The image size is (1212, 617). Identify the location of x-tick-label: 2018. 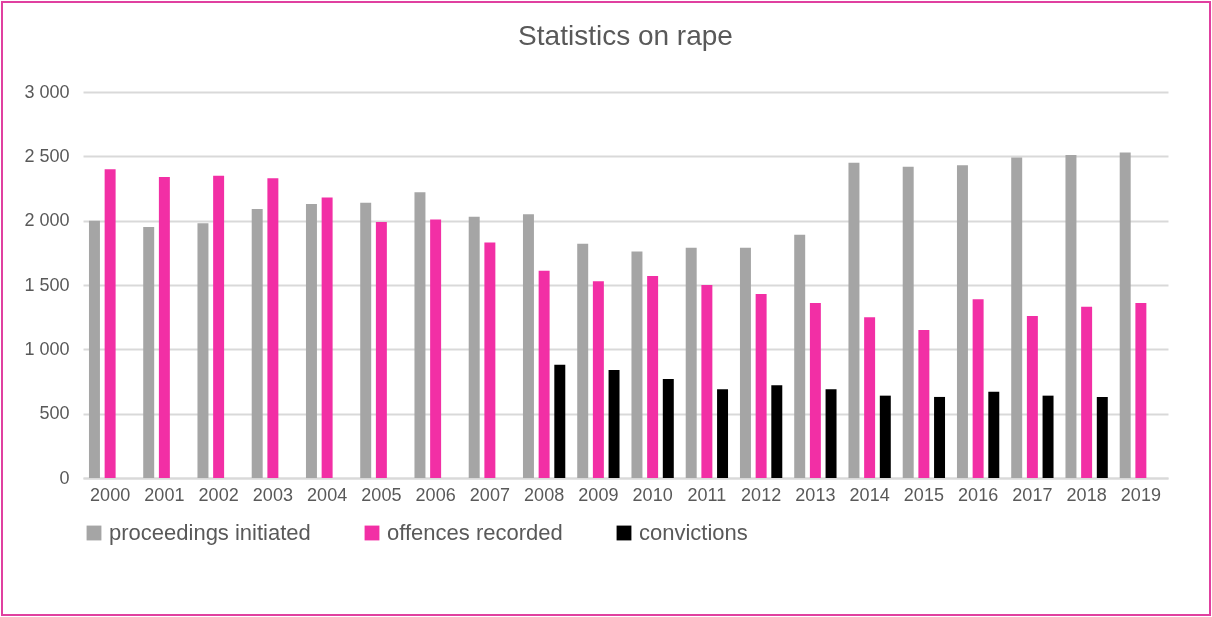
(1086, 494).